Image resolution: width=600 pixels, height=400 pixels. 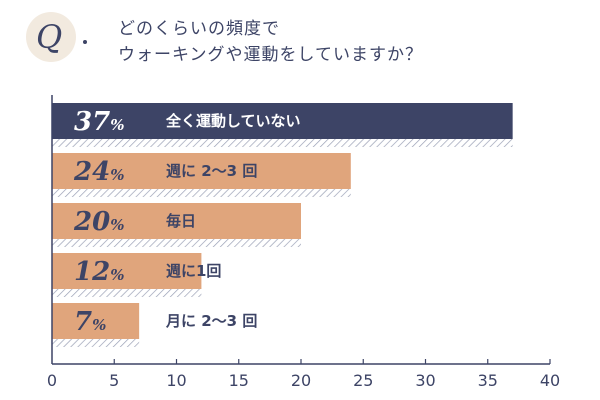 What do you see at coordinates (211, 321) in the screenshot?
I see `bar-category-label: 月に 2〜3 回` at bounding box center [211, 321].